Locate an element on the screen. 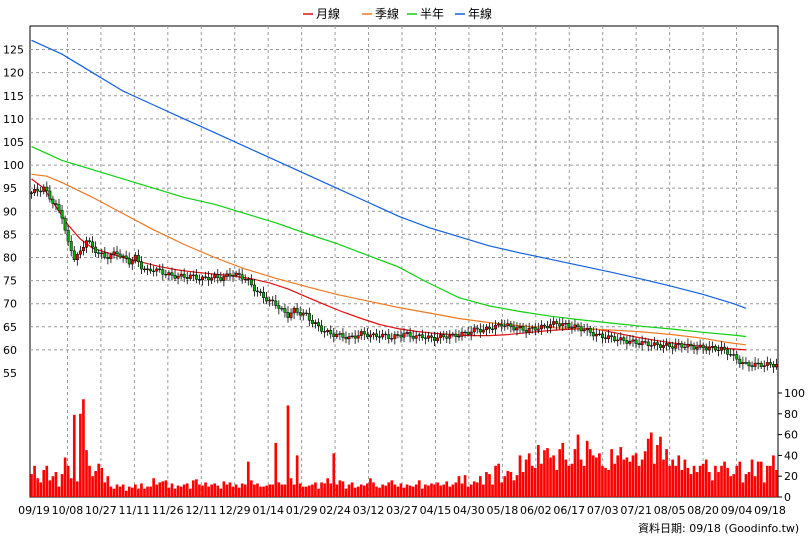  x-tick-label-4: 11/26 is located at coordinates (168, 510).